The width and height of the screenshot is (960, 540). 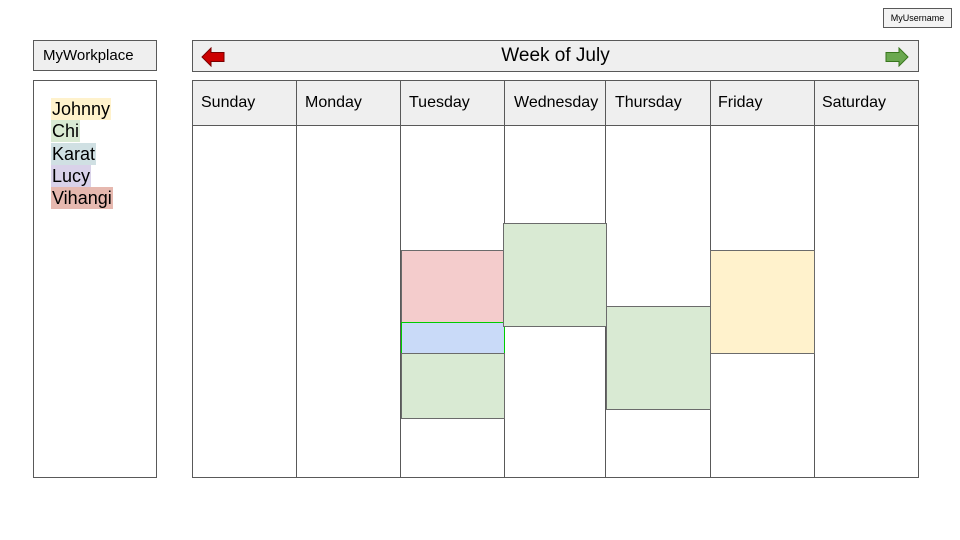 I want to click on workplace-title: MyWorkplace, so click(x=95, y=55).